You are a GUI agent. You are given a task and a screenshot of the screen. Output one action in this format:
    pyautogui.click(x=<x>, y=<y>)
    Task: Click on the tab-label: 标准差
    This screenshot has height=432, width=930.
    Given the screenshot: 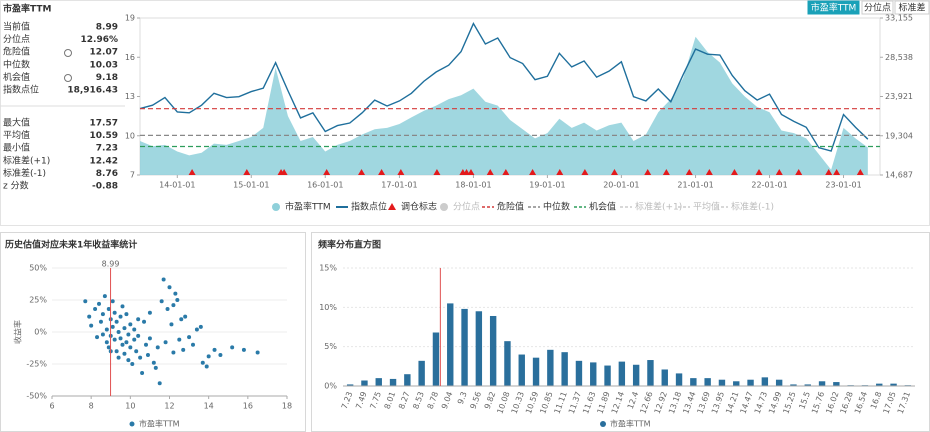 What is the action you would take?
    pyautogui.click(x=911, y=8)
    